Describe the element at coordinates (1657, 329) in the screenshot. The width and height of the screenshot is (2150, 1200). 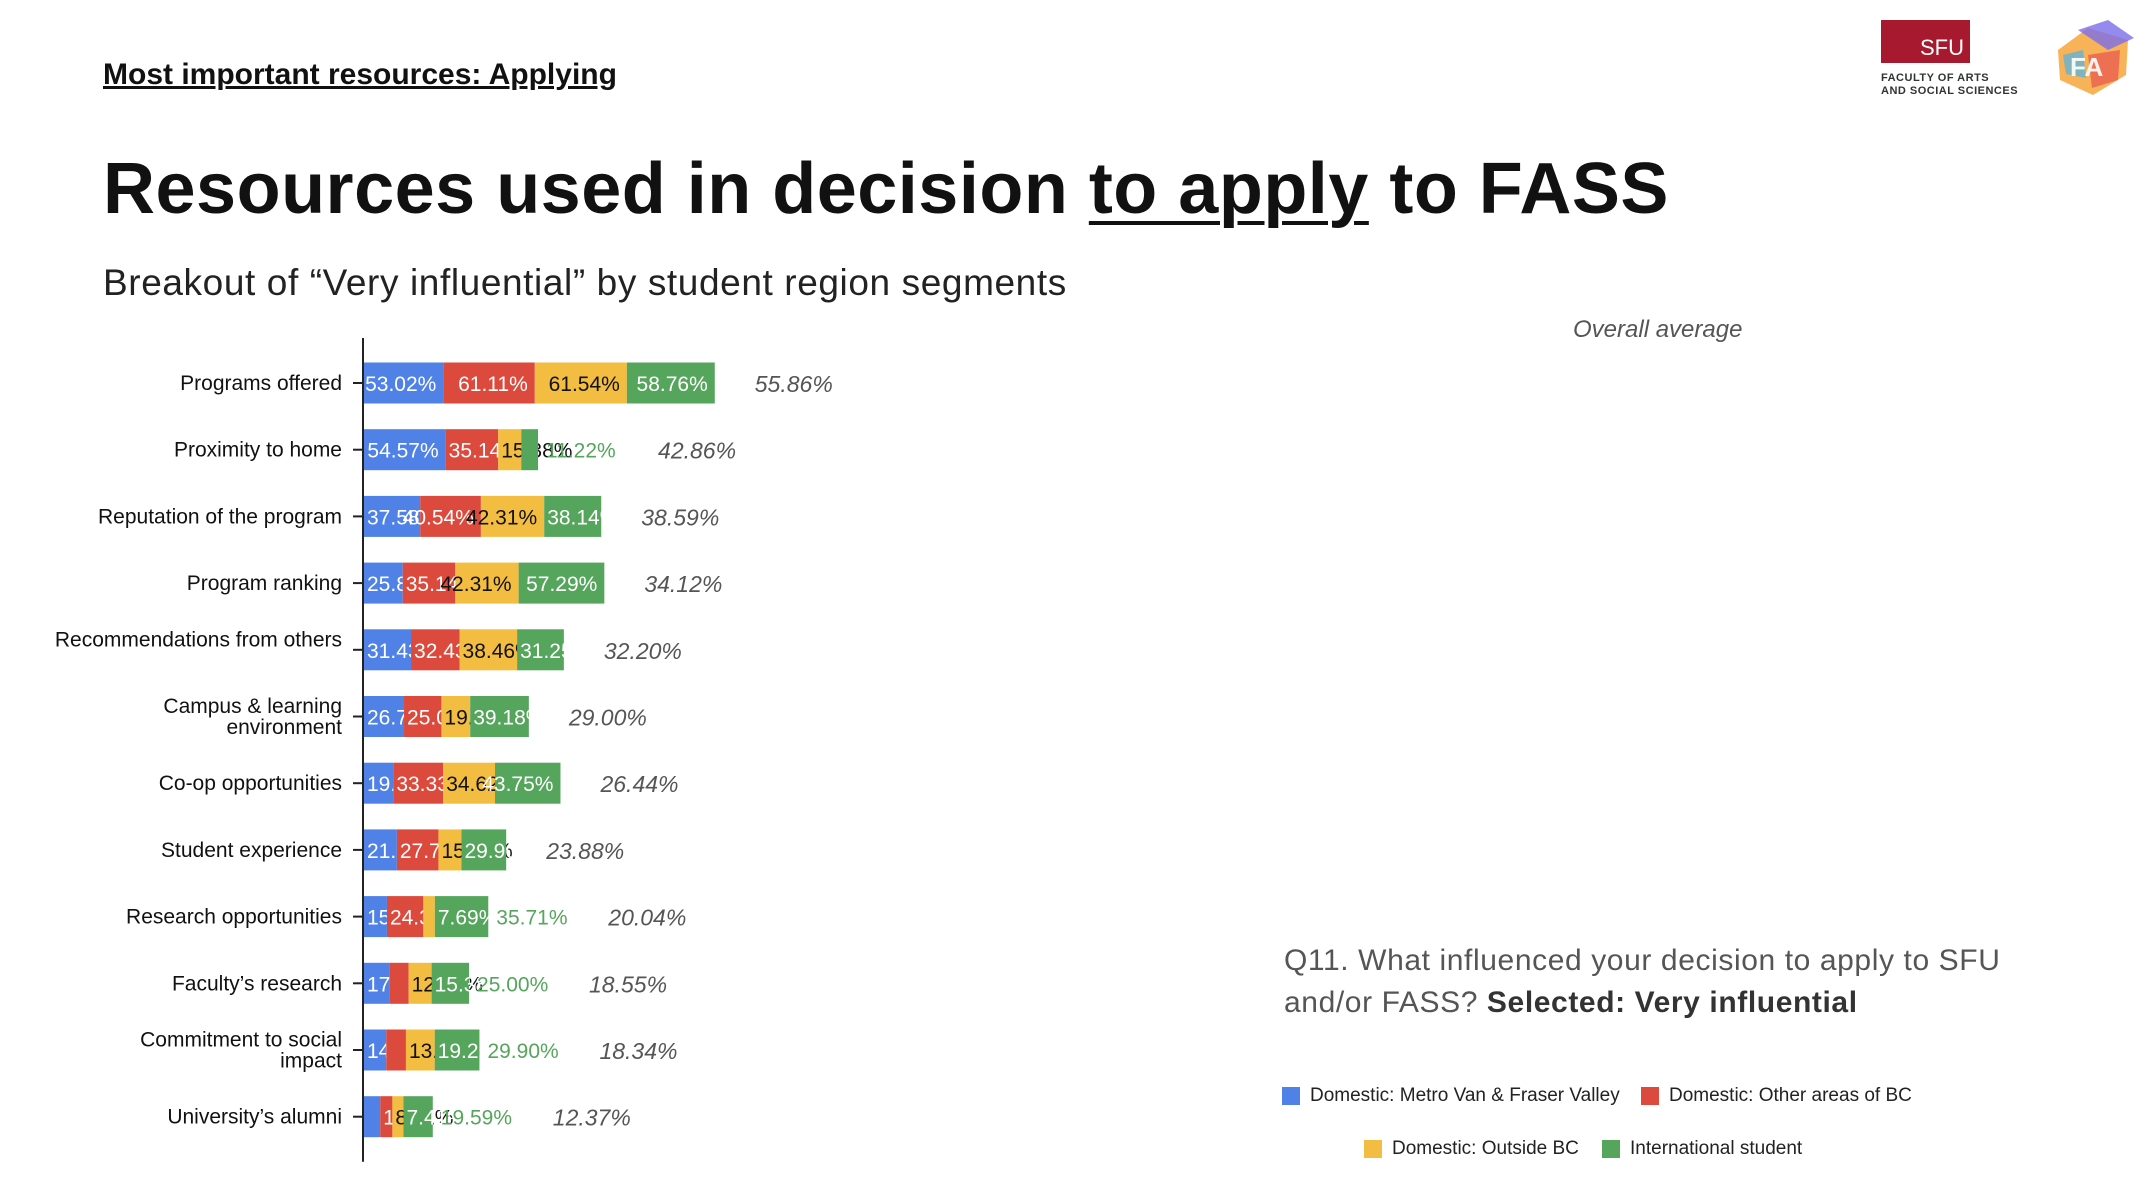
I see `average-header: Overall average` at that location.